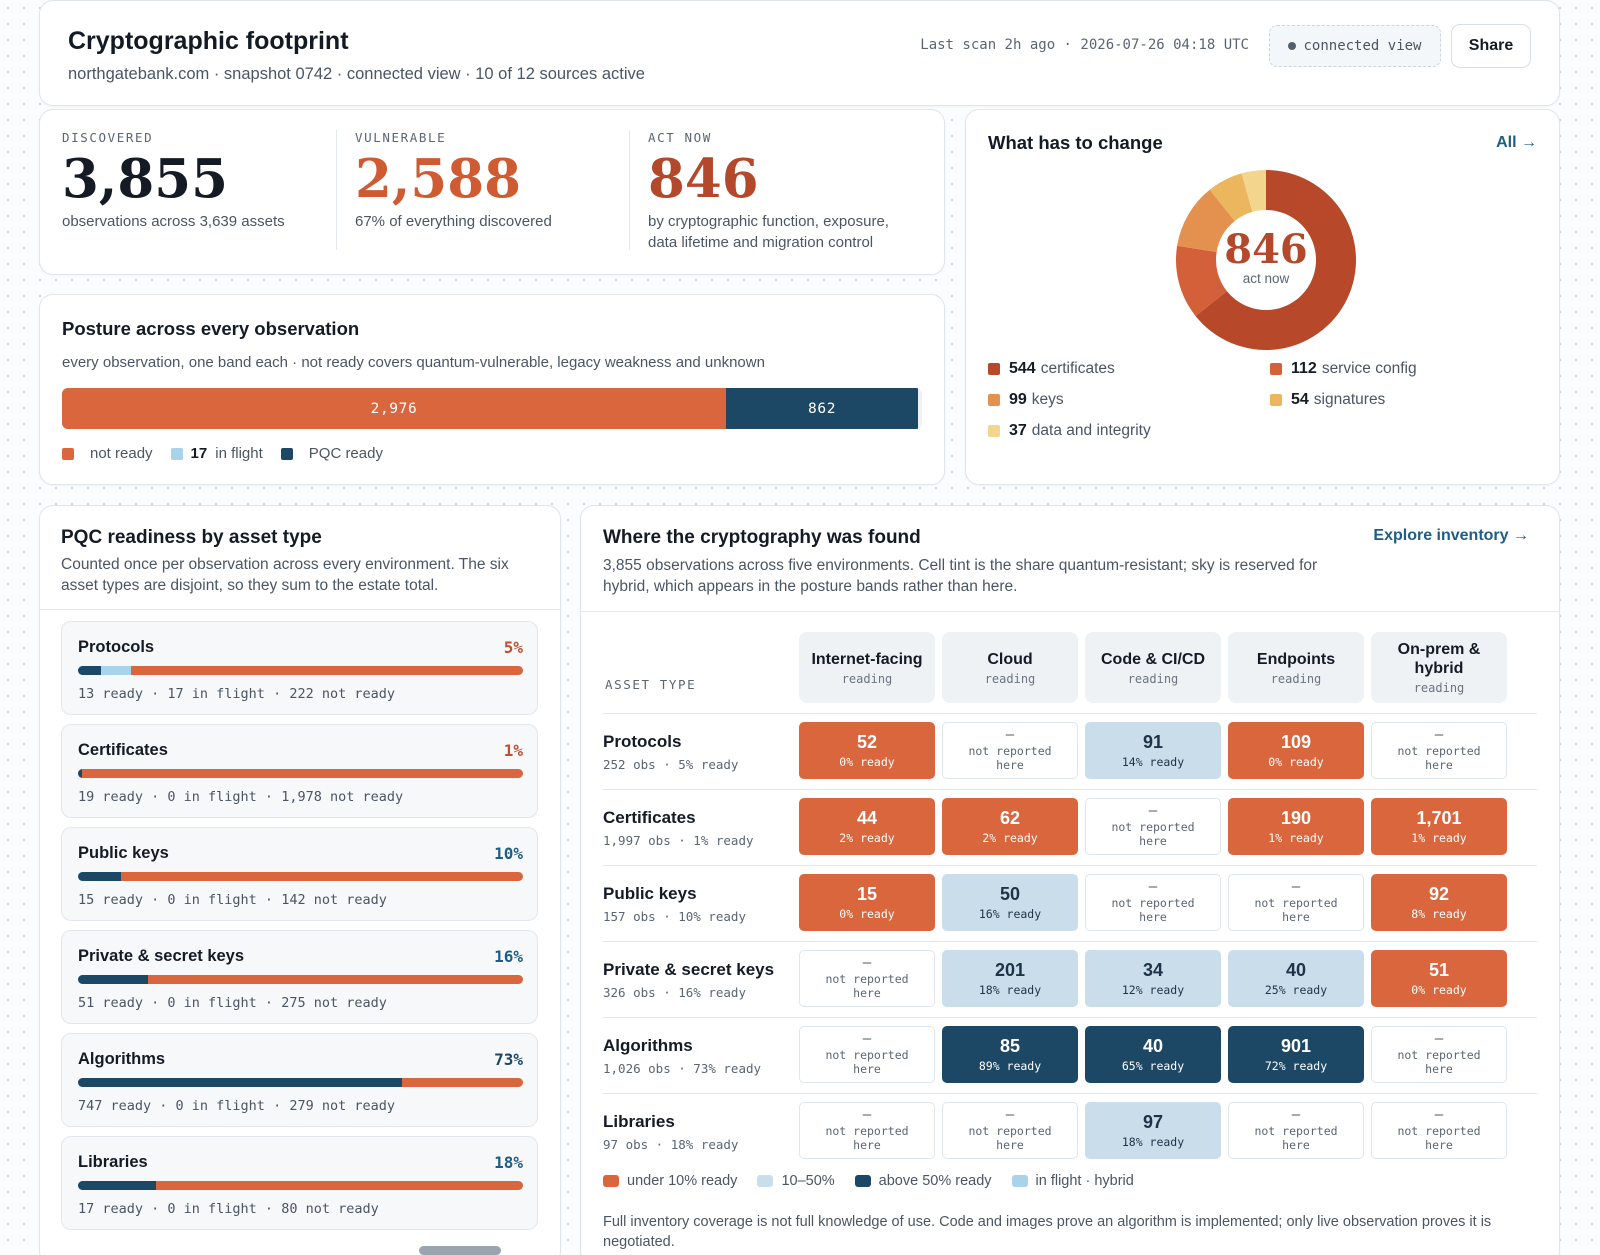 The image size is (1600, 1255). Describe the element at coordinates (1010, 914) in the screenshot. I see `cell-ready: 16% ready` at that location.